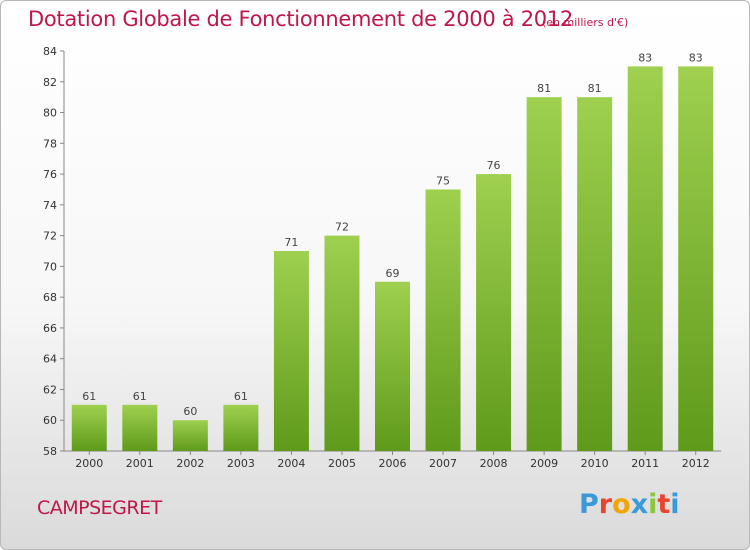 The image size is (750, 550). What do you see at coordinates (50, 359) in the screenshot?
I see `y-tick-label: 64` at bounding box center [50, 359].